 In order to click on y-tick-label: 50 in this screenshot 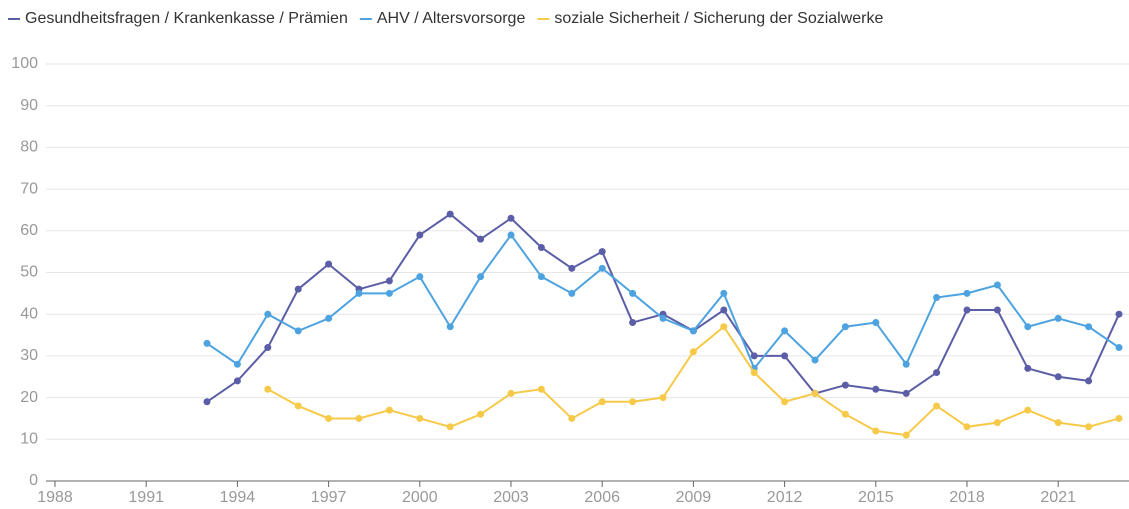, I will do `click(29, 272)`.